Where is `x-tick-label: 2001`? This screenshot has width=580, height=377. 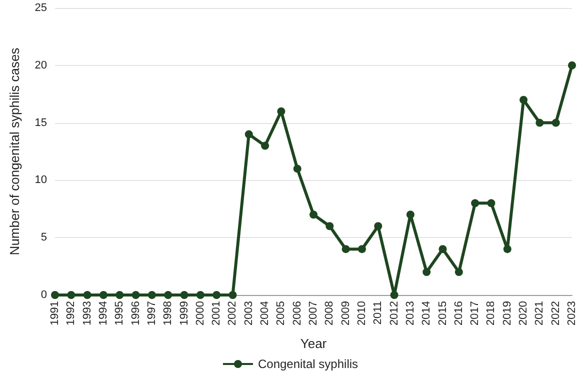 x-tick-label: 2001 is located at coordinates (216, 313).